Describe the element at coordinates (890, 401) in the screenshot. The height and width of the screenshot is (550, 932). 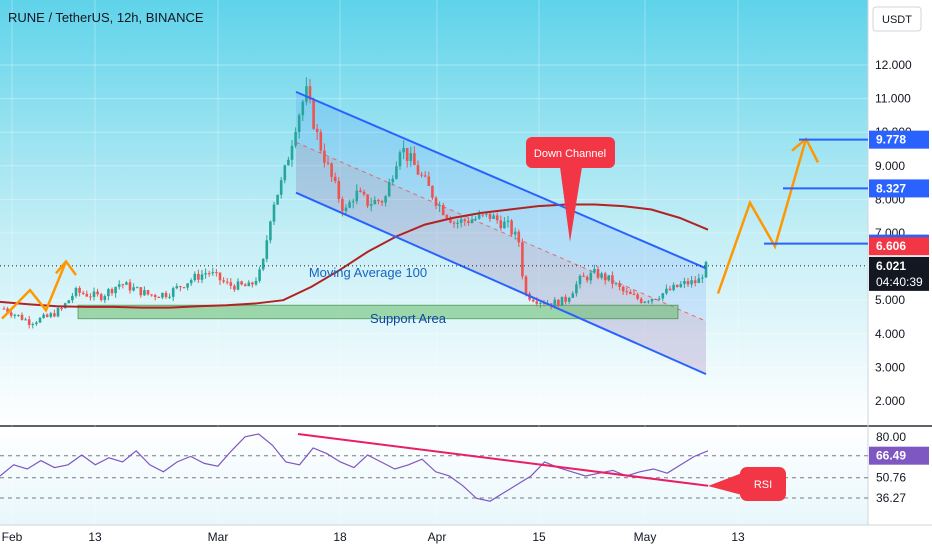
I see `price-tick-label-10: 2.000` at that location.